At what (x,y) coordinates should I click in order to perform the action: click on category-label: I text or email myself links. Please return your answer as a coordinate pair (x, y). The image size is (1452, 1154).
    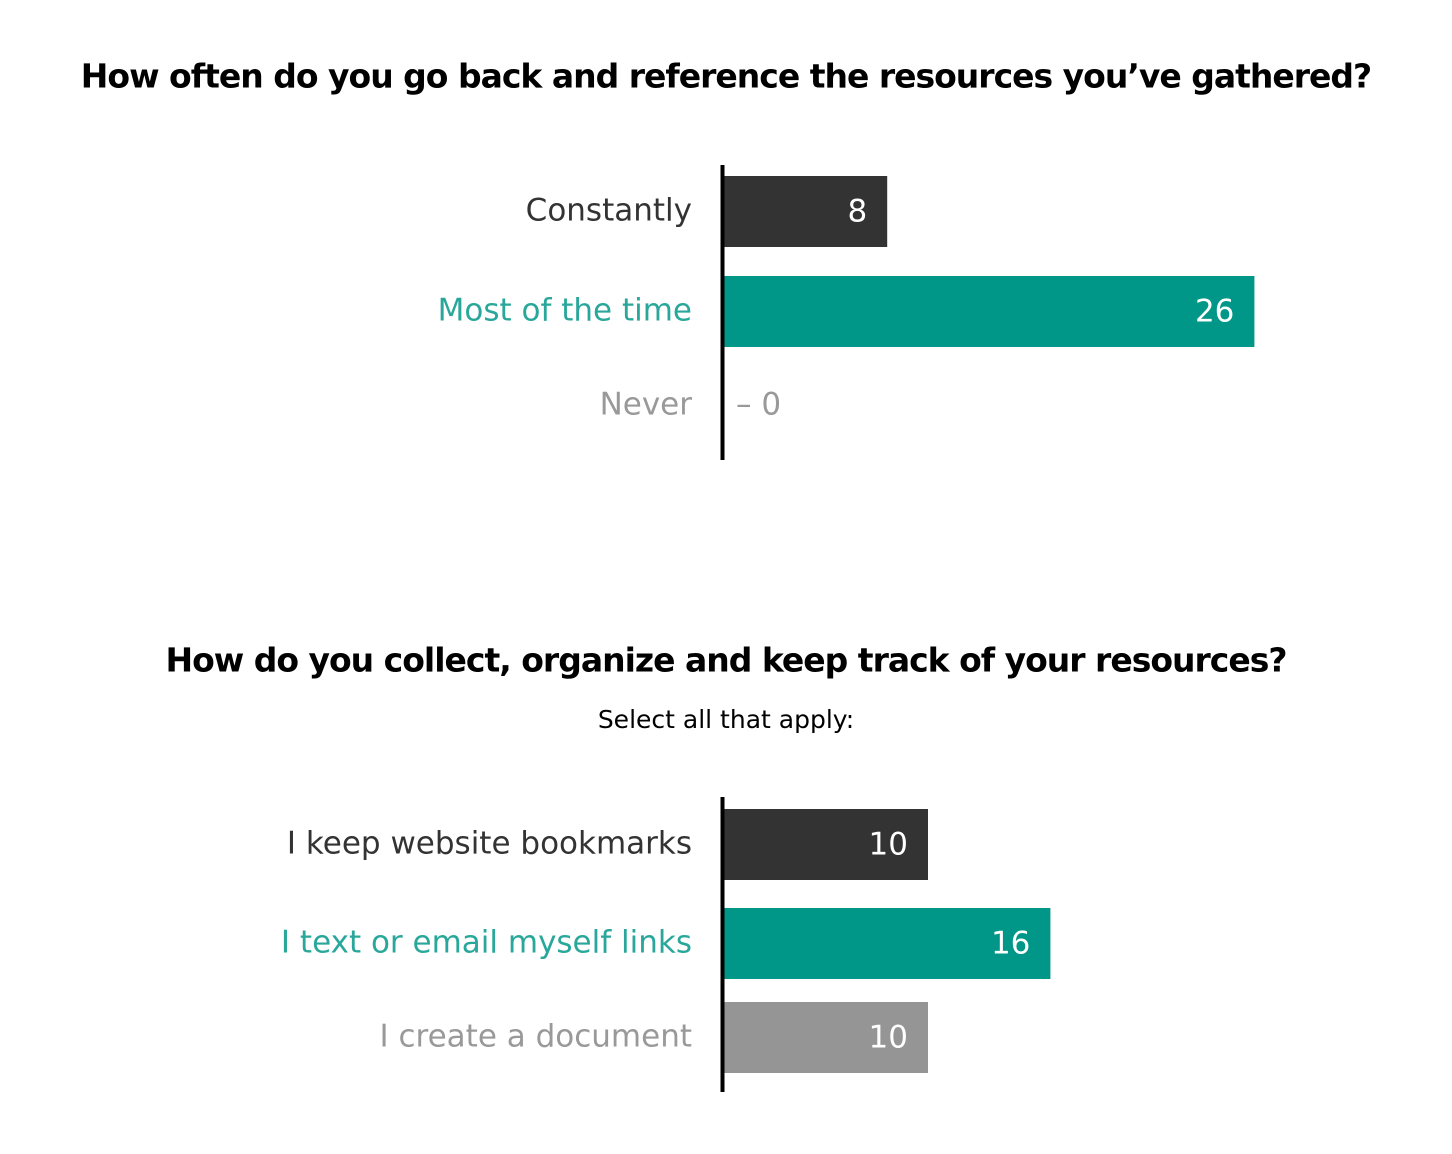
    Looking at the image, I should click on (486, 943).